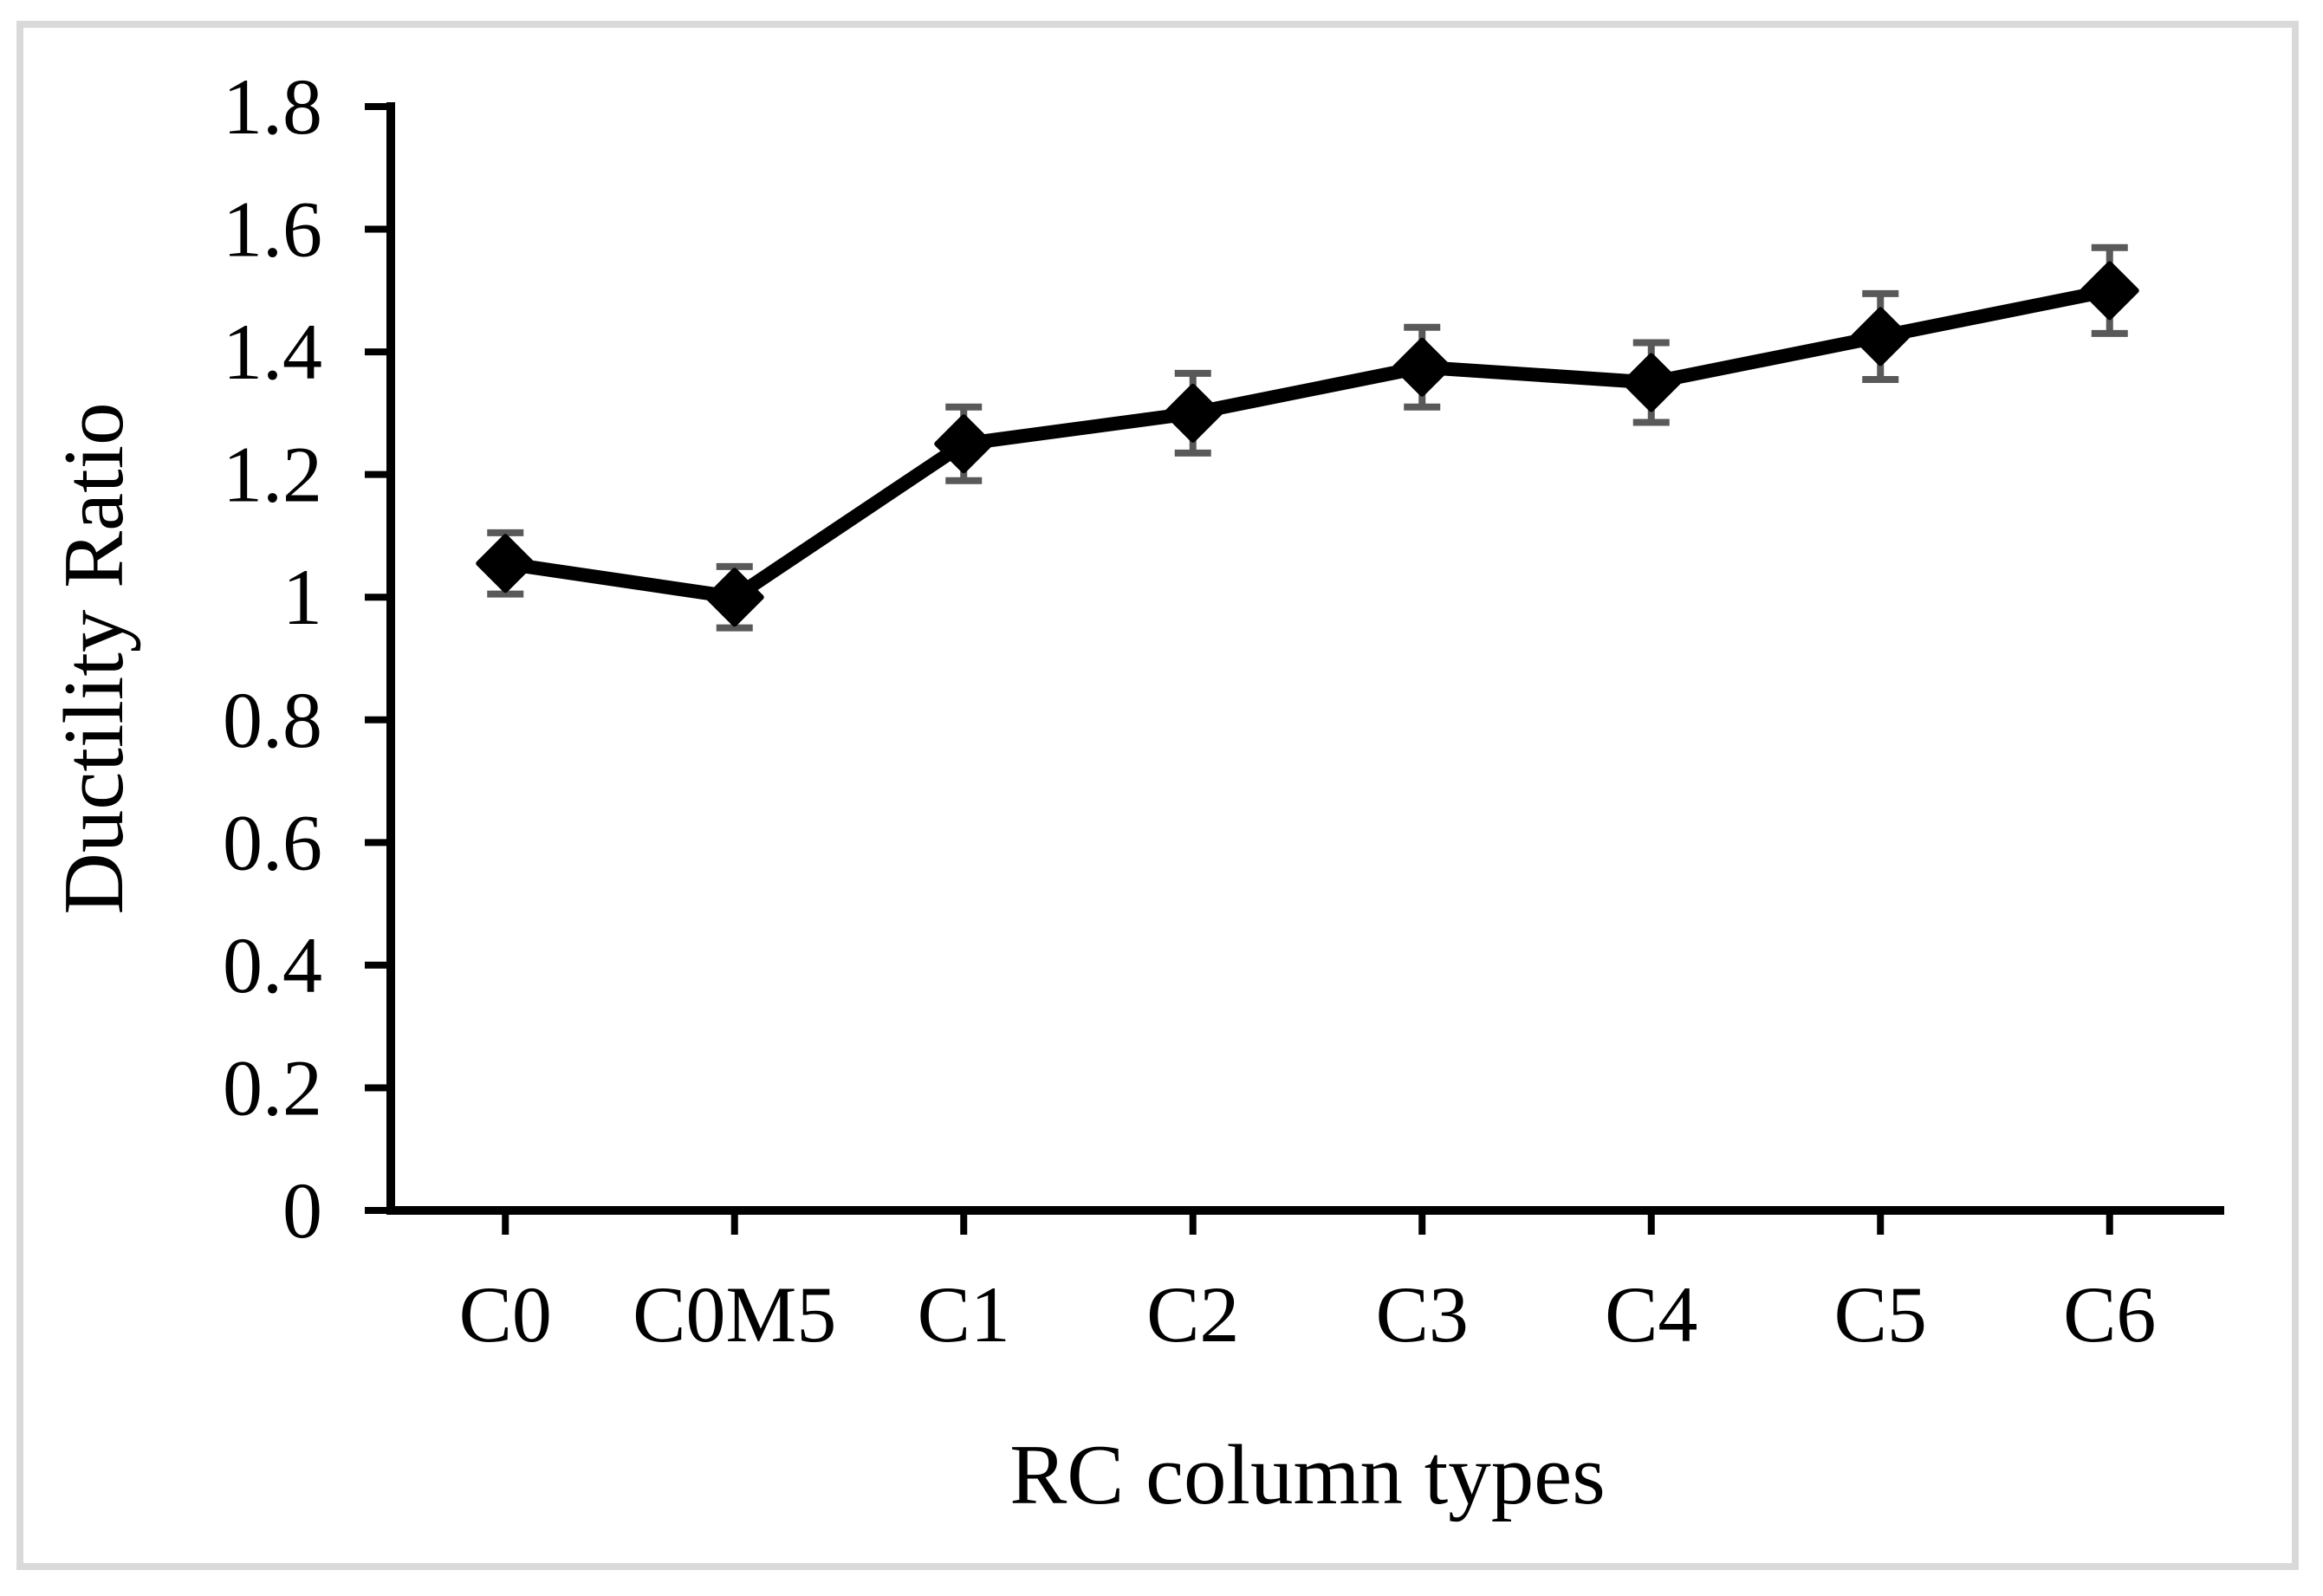 Image resolution: width=2323 pixels, height=1596 pixels. What do you see at coordinates (302, 1210) in the screenshot?
I see `y-tick-label: 0` at bounding box center [302, 1210].